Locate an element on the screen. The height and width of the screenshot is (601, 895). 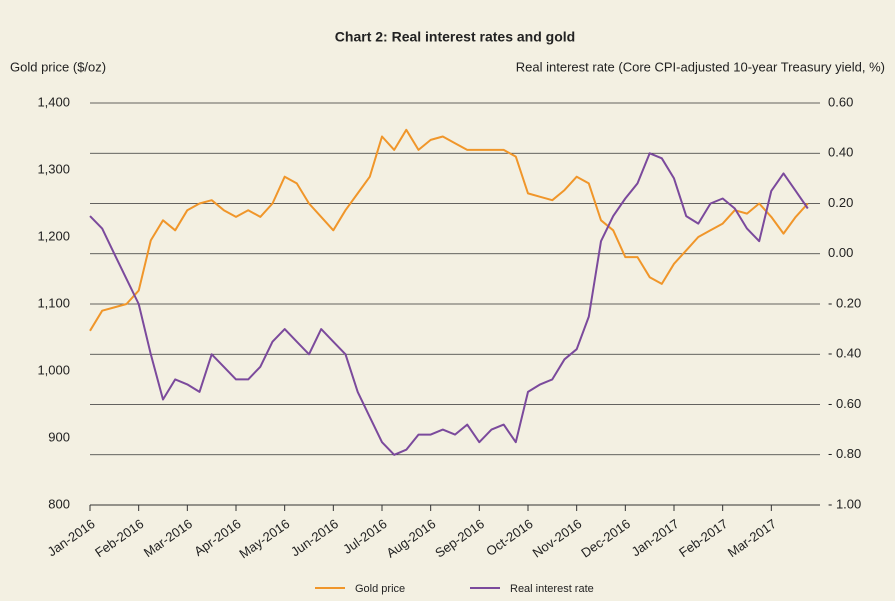
x-tick-label: Oct-2016 is located at coordinates (509, 537).